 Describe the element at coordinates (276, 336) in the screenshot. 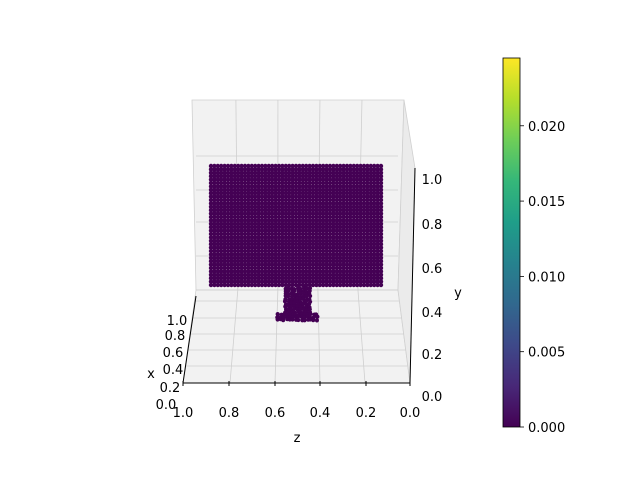

I see `grid-line` at that location.